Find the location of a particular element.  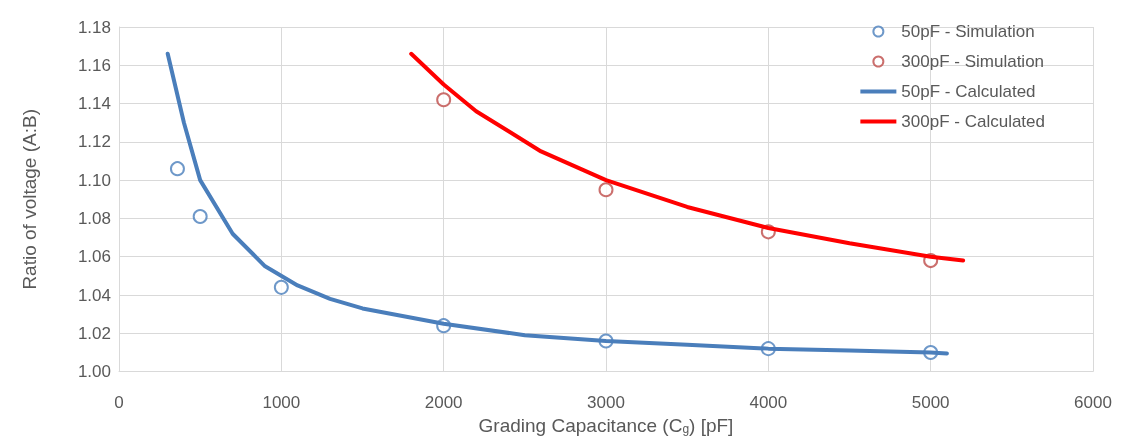

y-tick-label: 1.02 is located at coordinates (94, 333).